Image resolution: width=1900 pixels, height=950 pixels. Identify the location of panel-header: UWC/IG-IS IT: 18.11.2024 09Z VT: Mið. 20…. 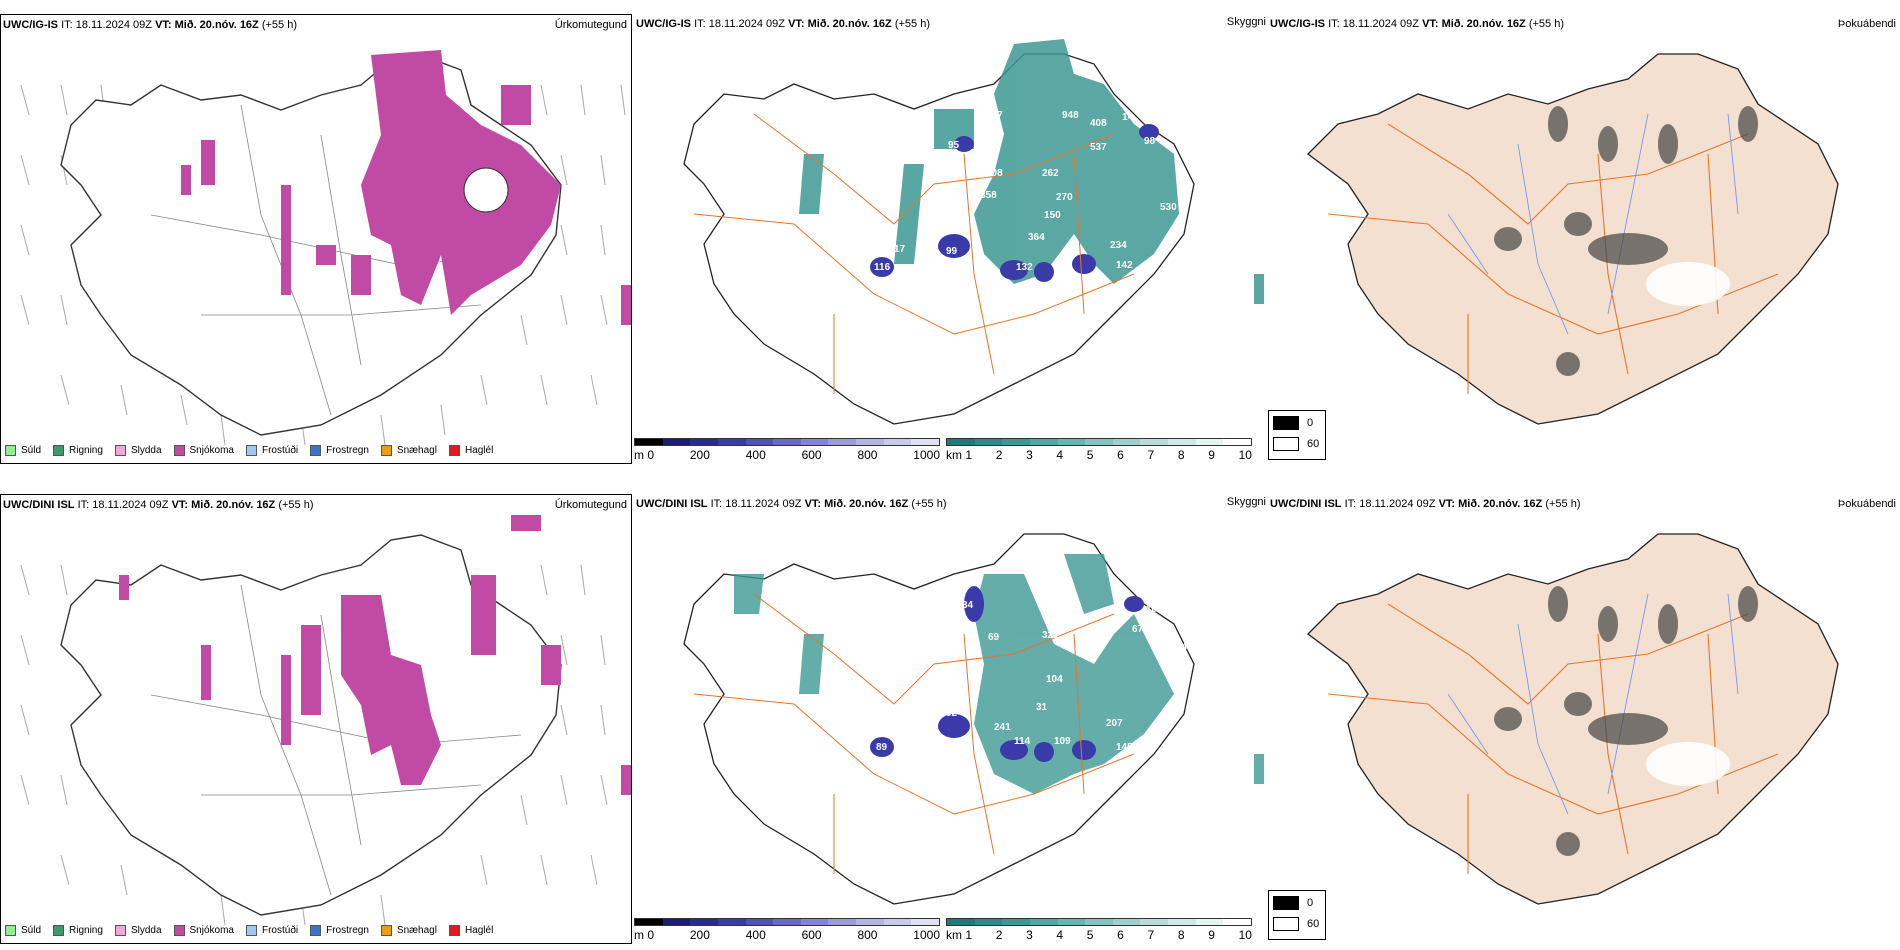
(150, 25).